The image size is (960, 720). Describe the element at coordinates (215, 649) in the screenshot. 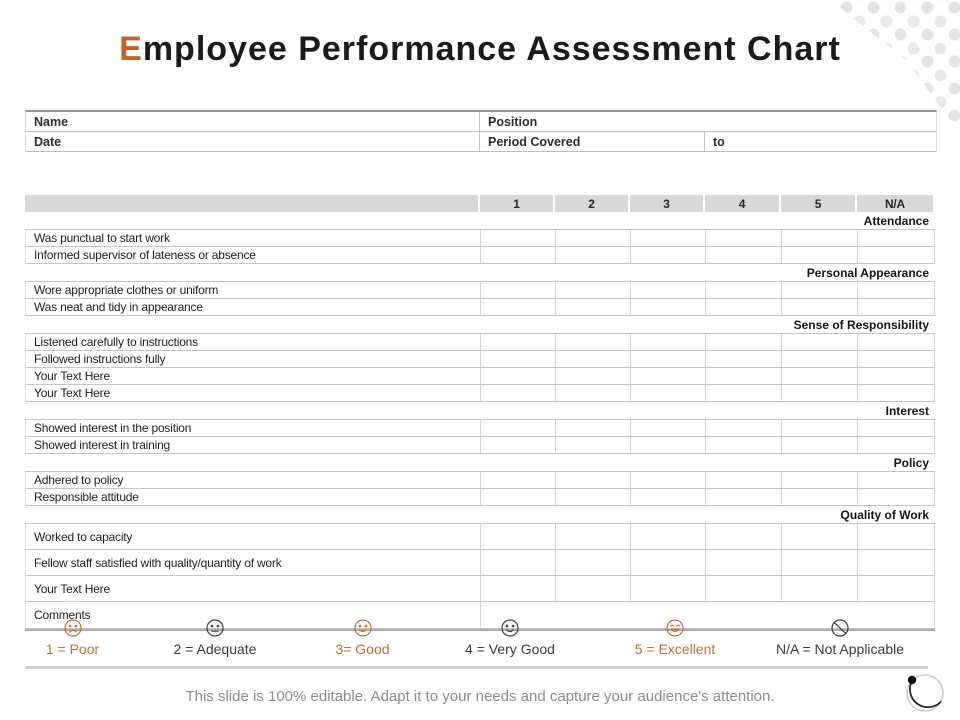

I see `legend-label: 2 = Adequate` at that location.